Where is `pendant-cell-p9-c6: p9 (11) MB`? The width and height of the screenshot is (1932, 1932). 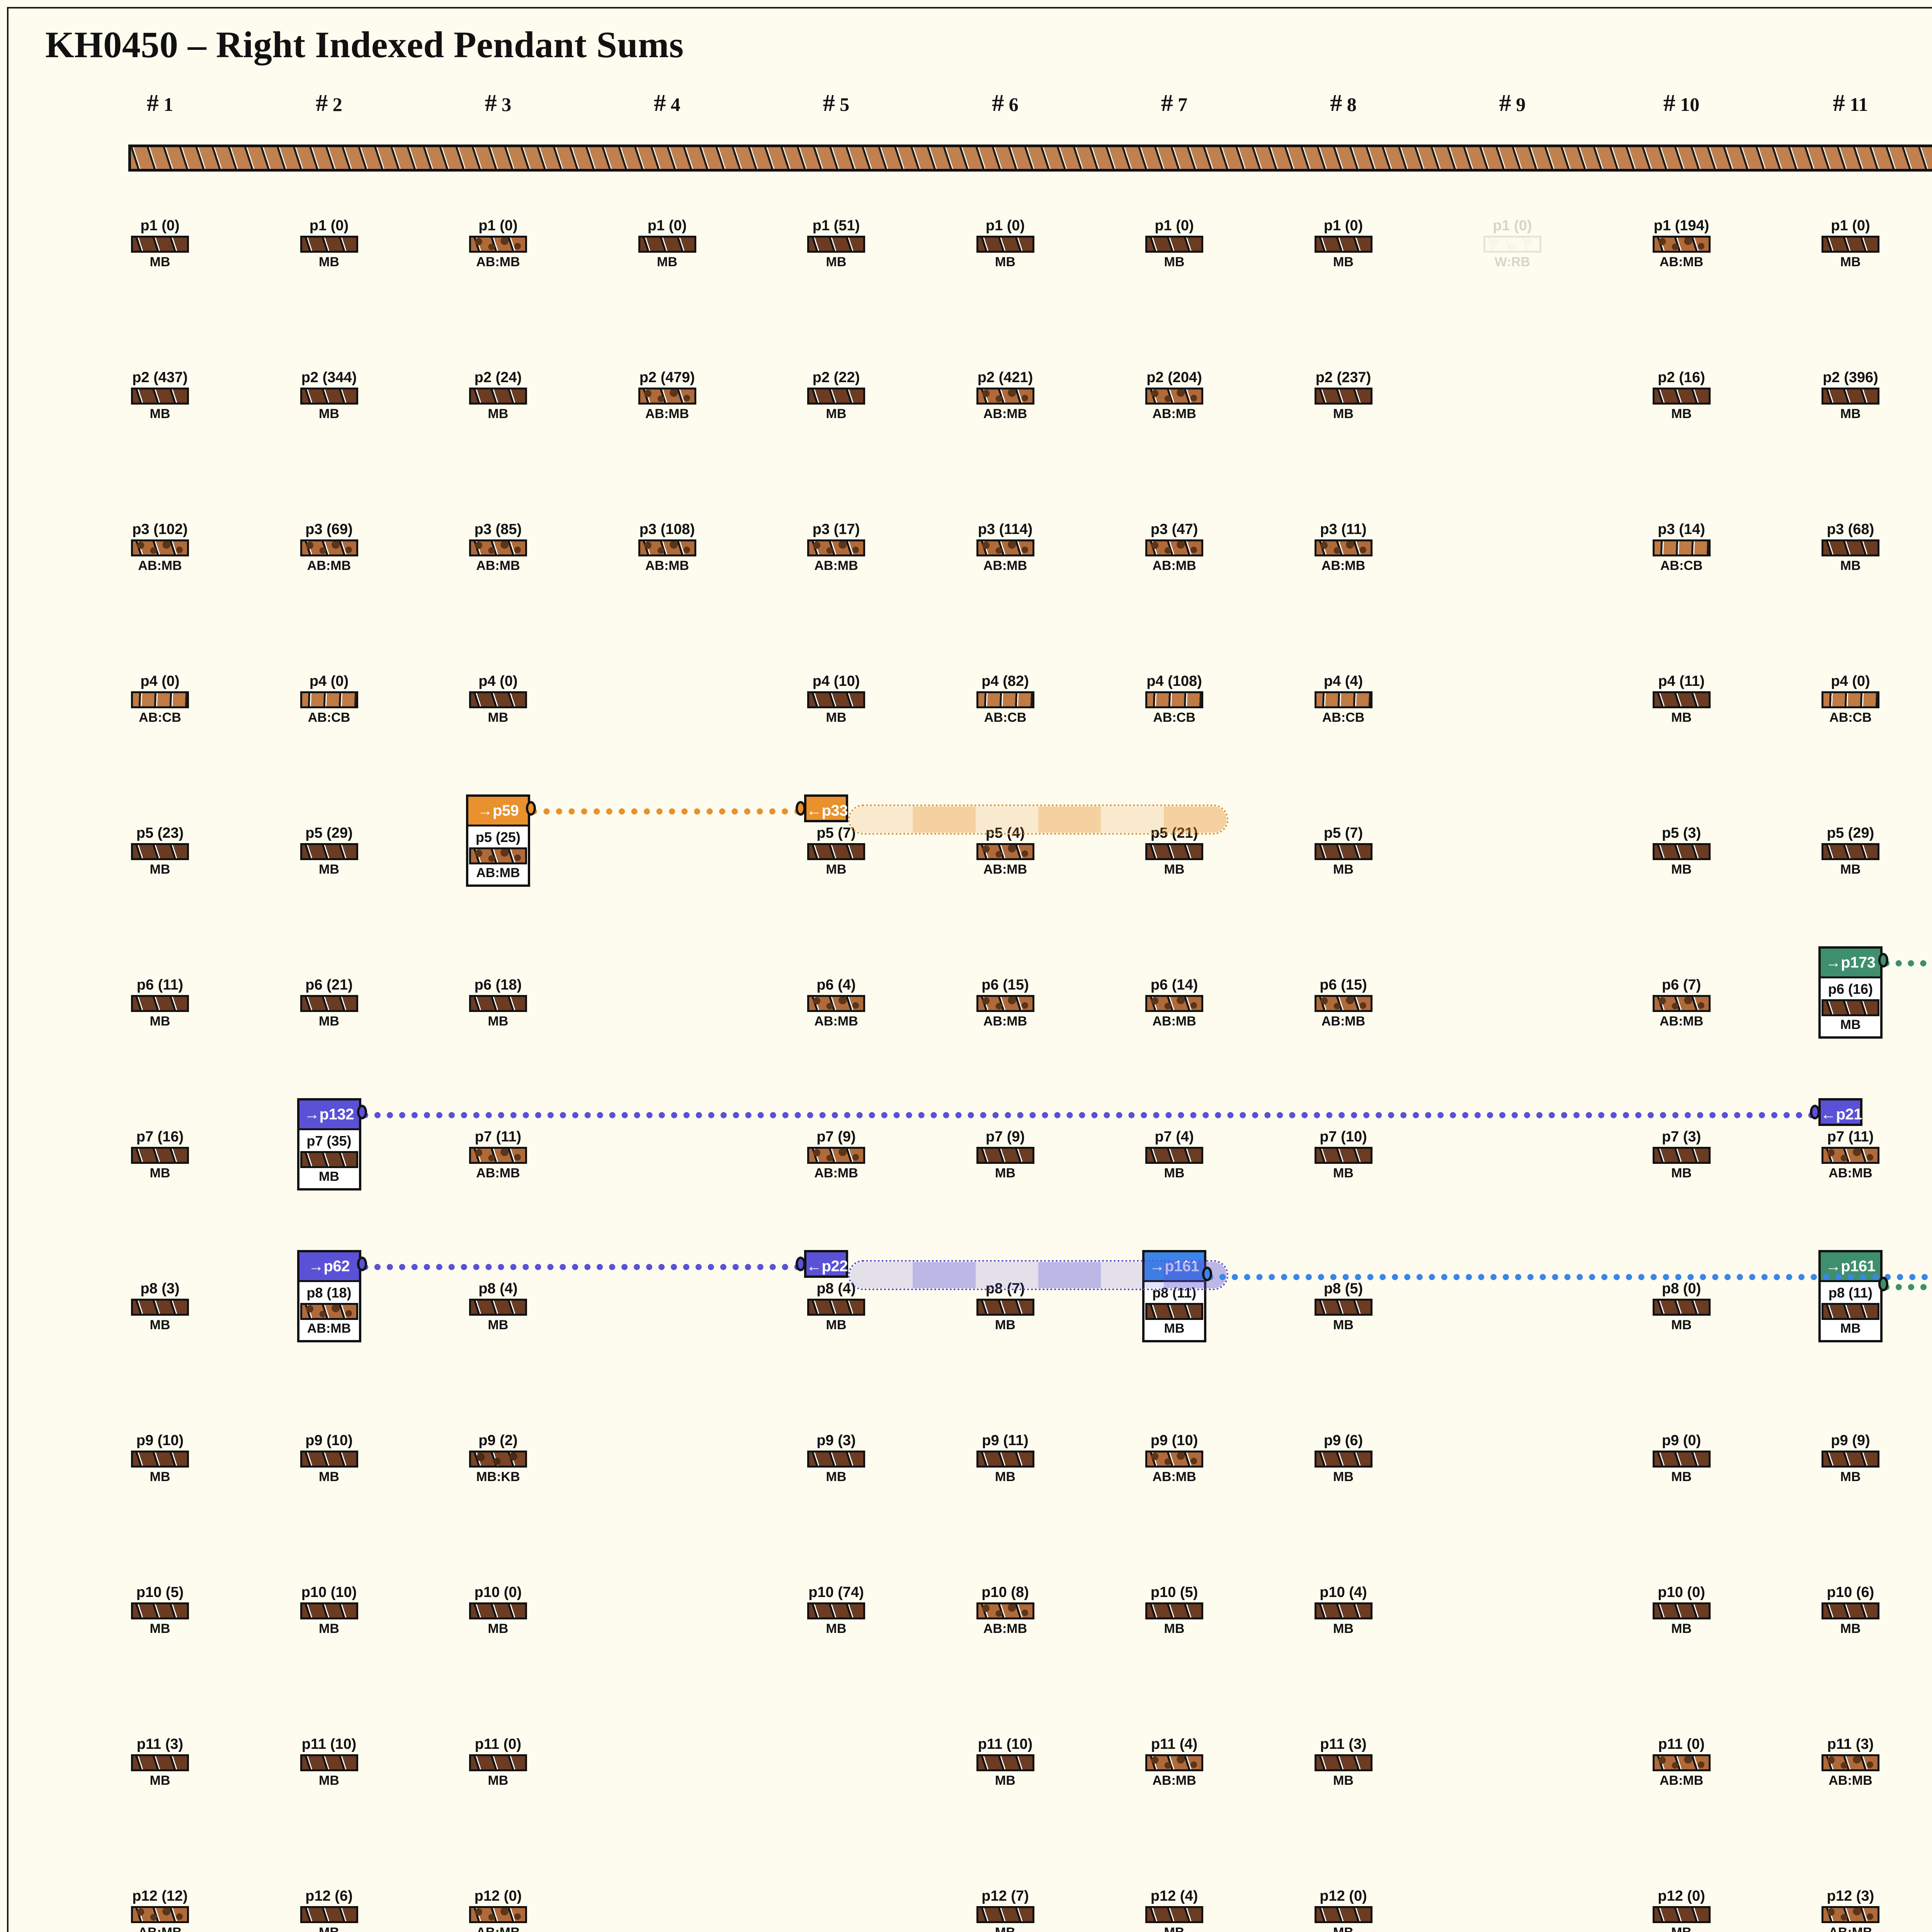
pendant-cell-p9-c6: p9 (11) MB is located at coordinates (1006, 1459).